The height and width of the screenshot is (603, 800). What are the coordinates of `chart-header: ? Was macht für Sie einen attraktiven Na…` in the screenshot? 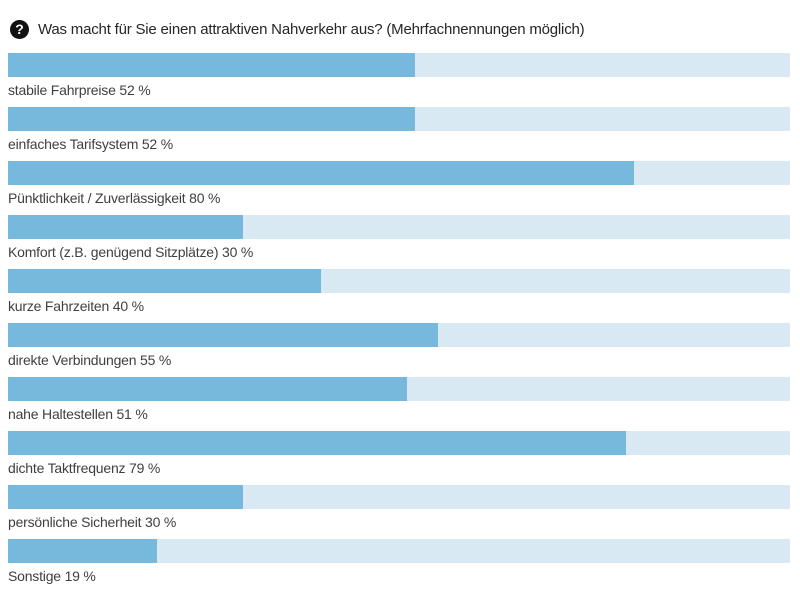 It's located at (400, 26).